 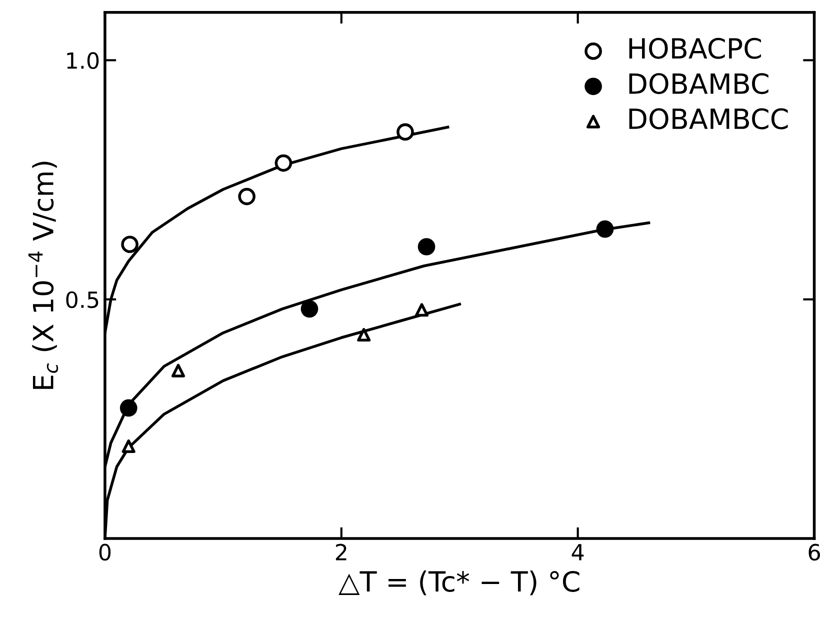 What do you see at coordinates (82, 299) in the screenshot?
I see `y-tick-label: 0.5` at bounding box center [82, 299].